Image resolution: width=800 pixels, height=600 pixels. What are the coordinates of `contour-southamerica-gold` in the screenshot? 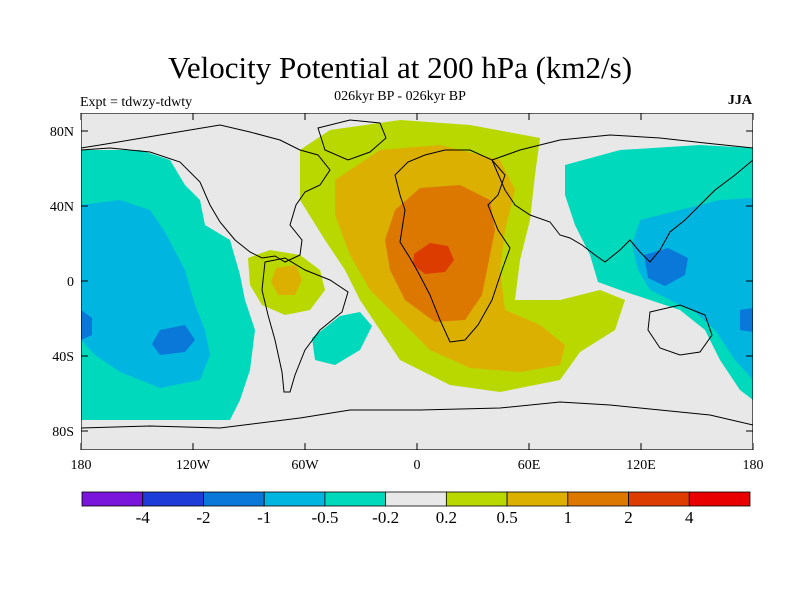 It's located at (286, 280).